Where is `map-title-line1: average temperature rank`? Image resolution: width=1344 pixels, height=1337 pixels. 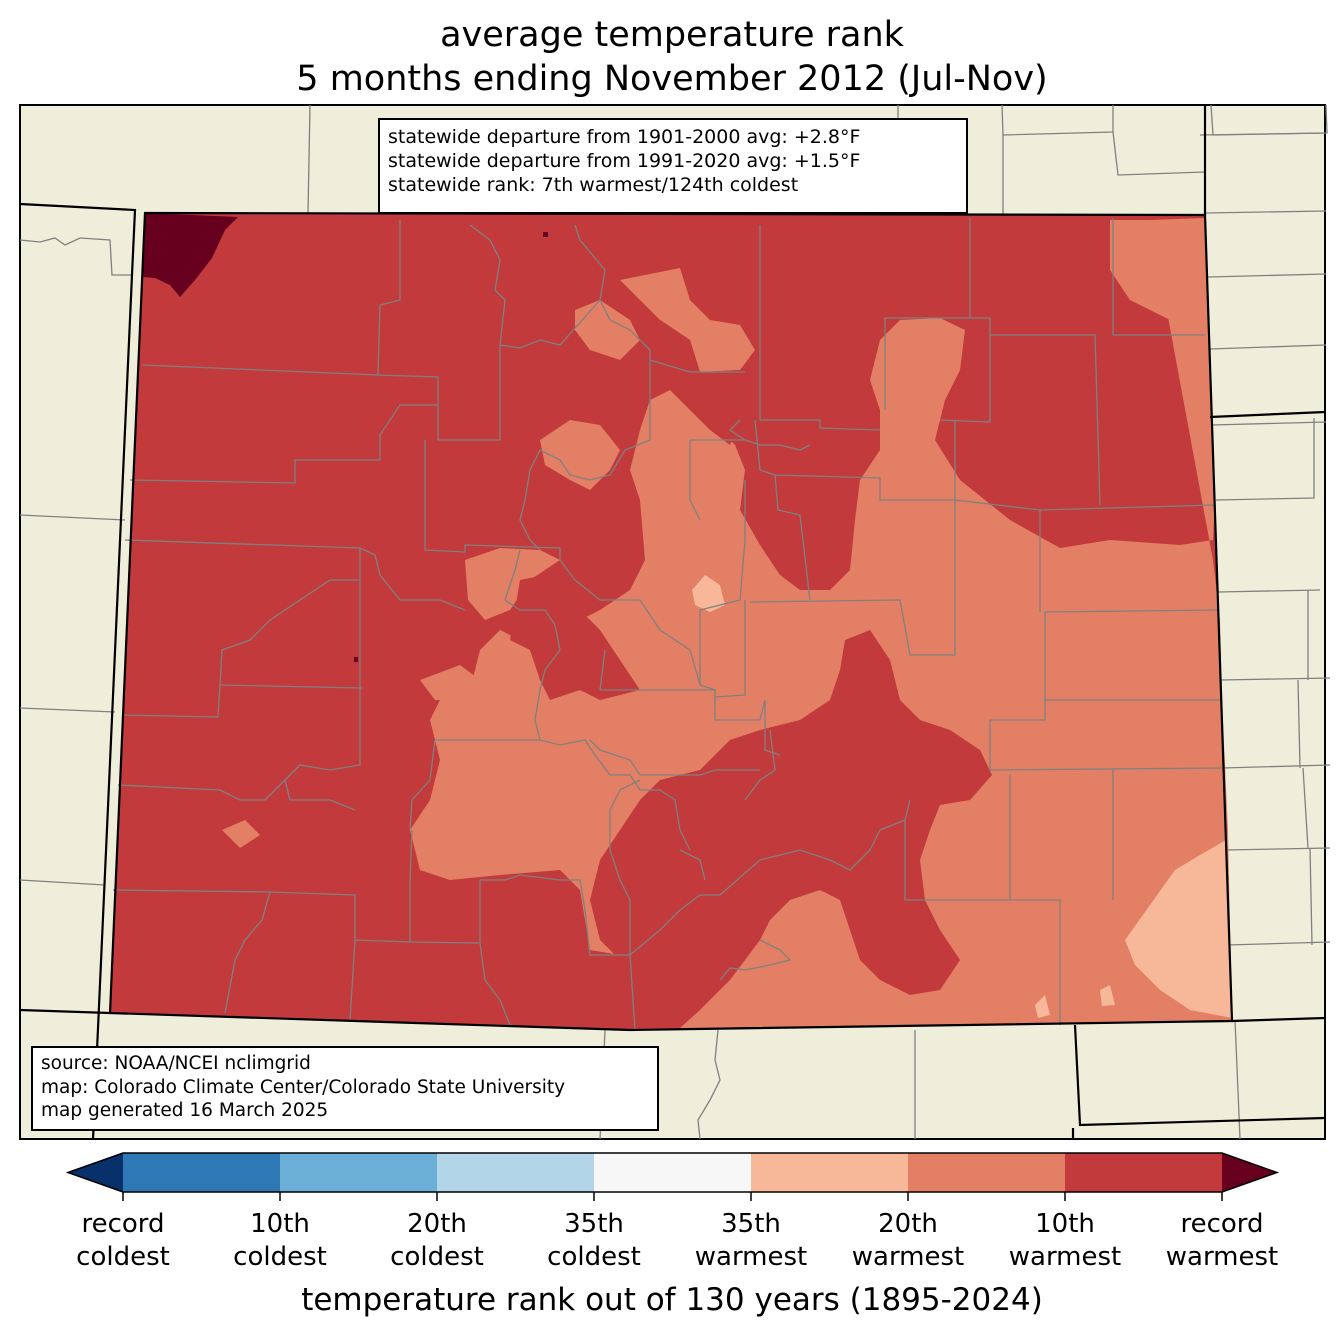 map-title-line1: average temperature rank is located at coordinates (672, 35).